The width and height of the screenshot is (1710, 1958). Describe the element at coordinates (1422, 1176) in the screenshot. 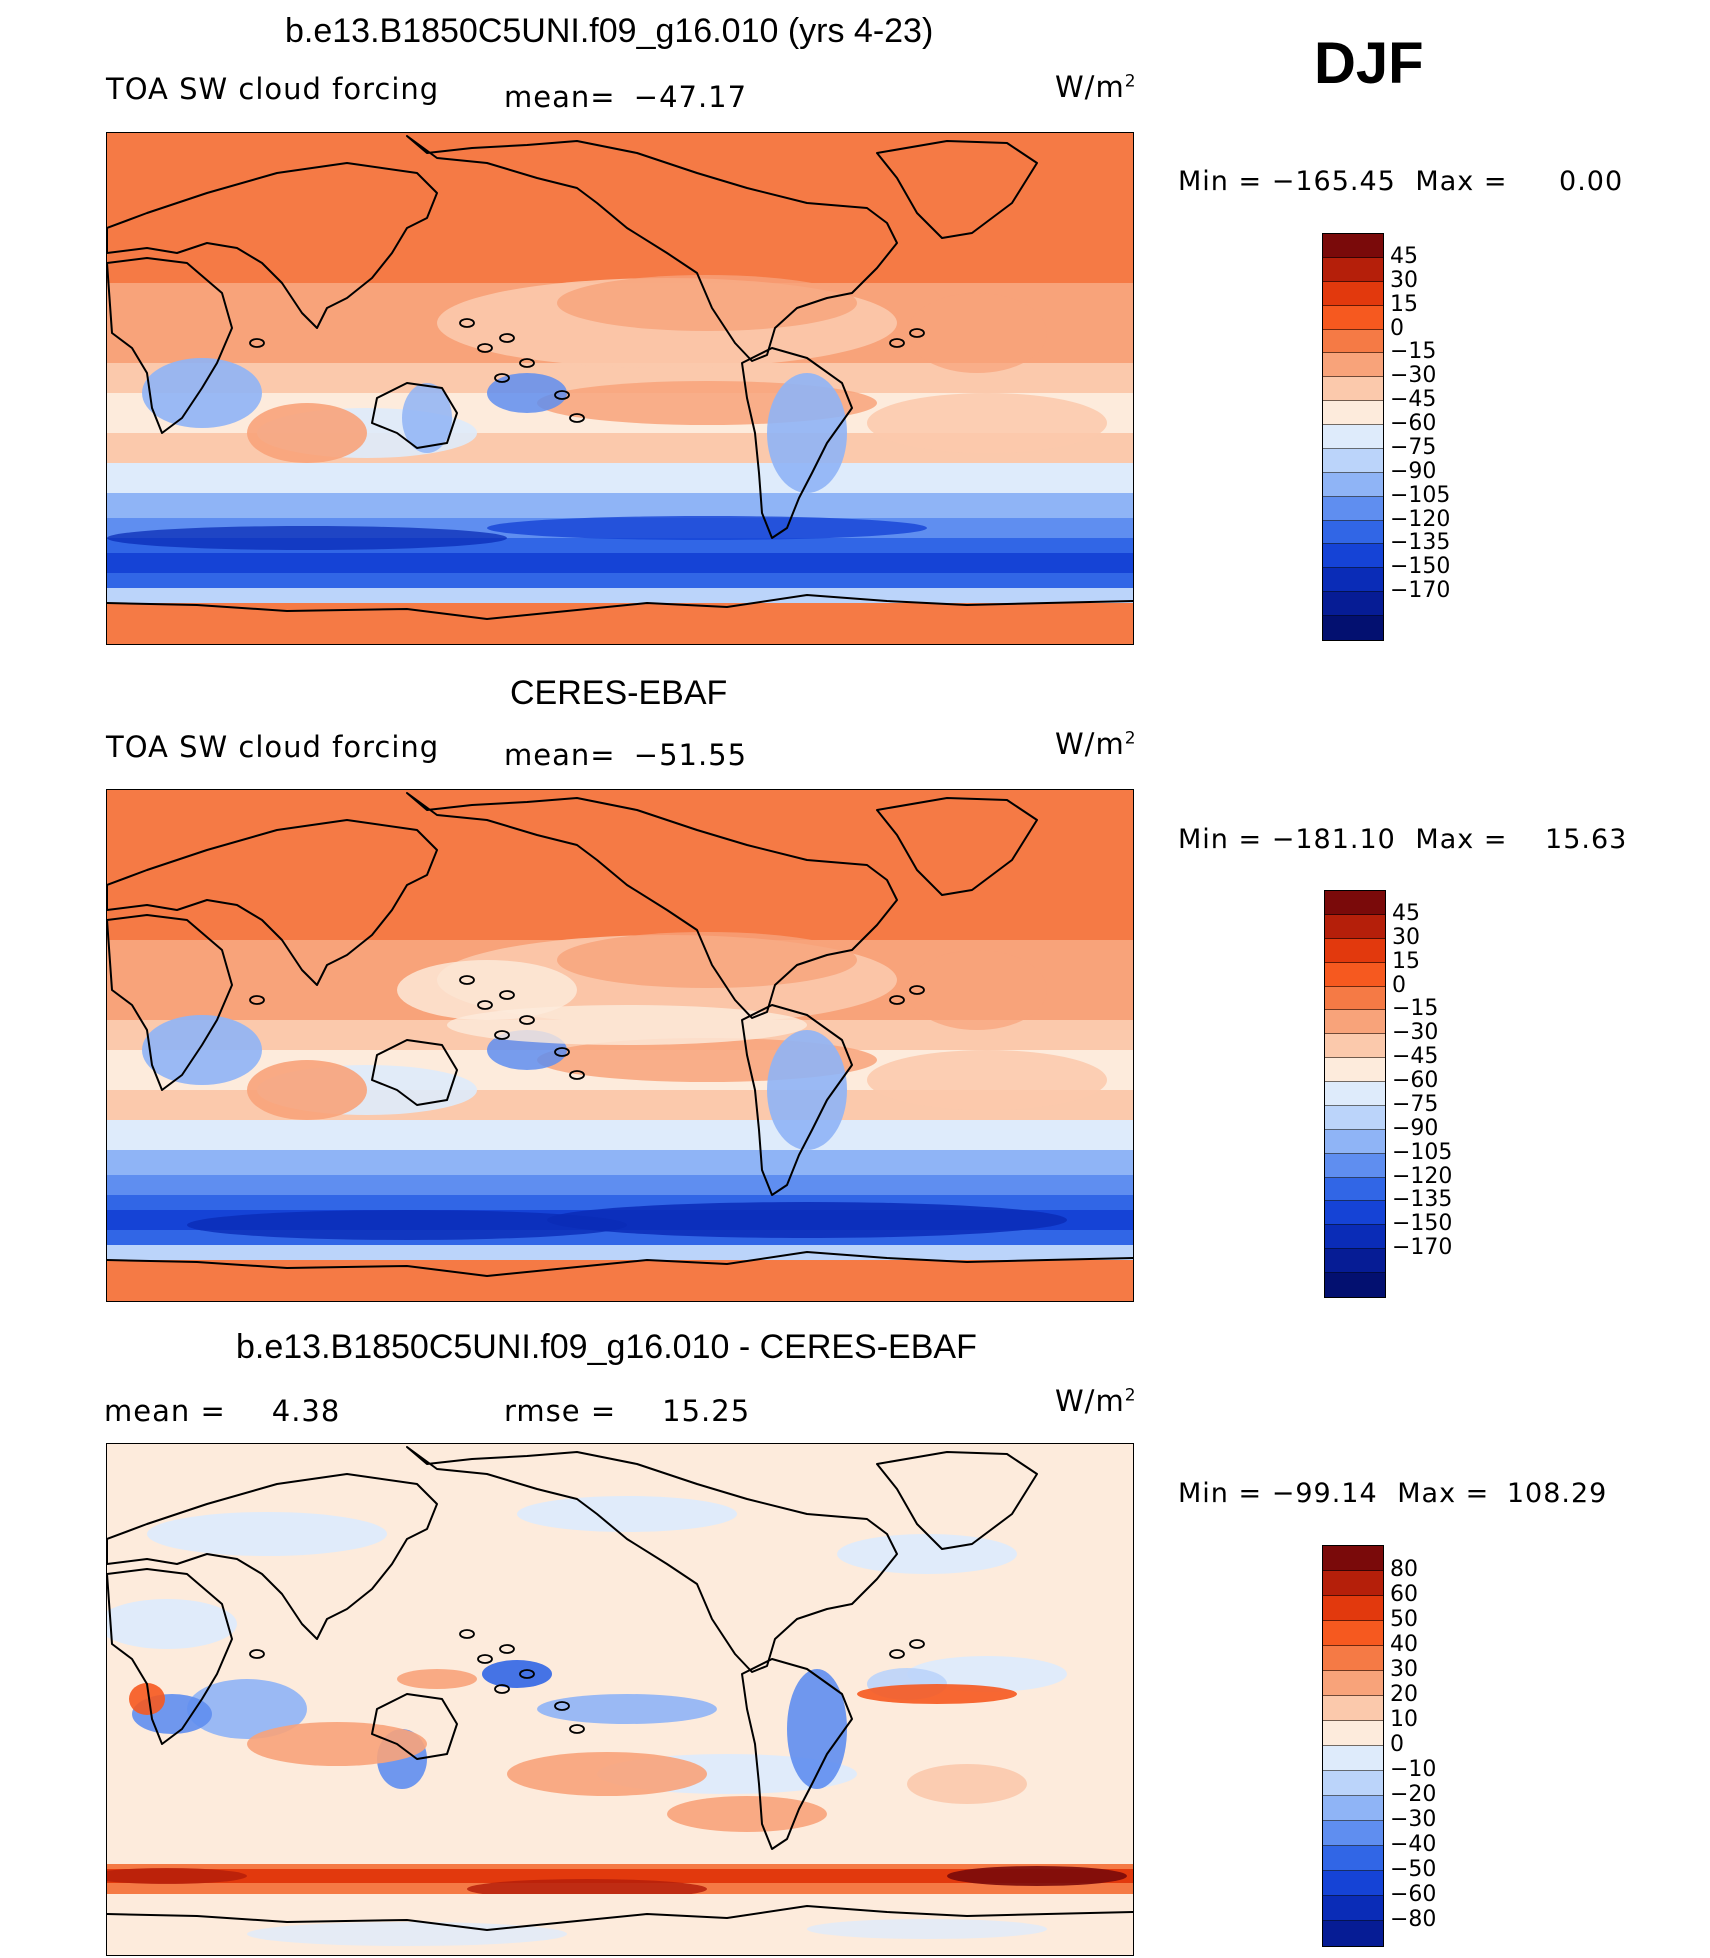

I see `colorbar-tick-label: −120` at that location.